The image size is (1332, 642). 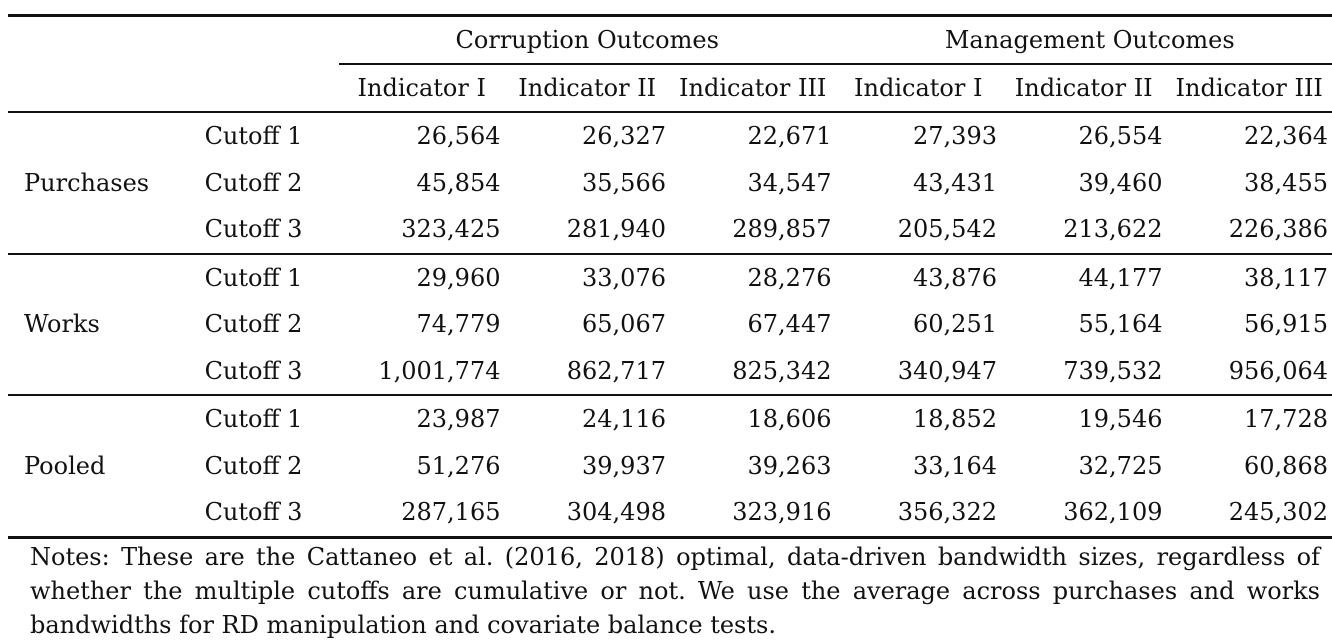 I want to click on group-header-row: Corruption Outcomes Management Outcomes, so click(x=670, y=41).